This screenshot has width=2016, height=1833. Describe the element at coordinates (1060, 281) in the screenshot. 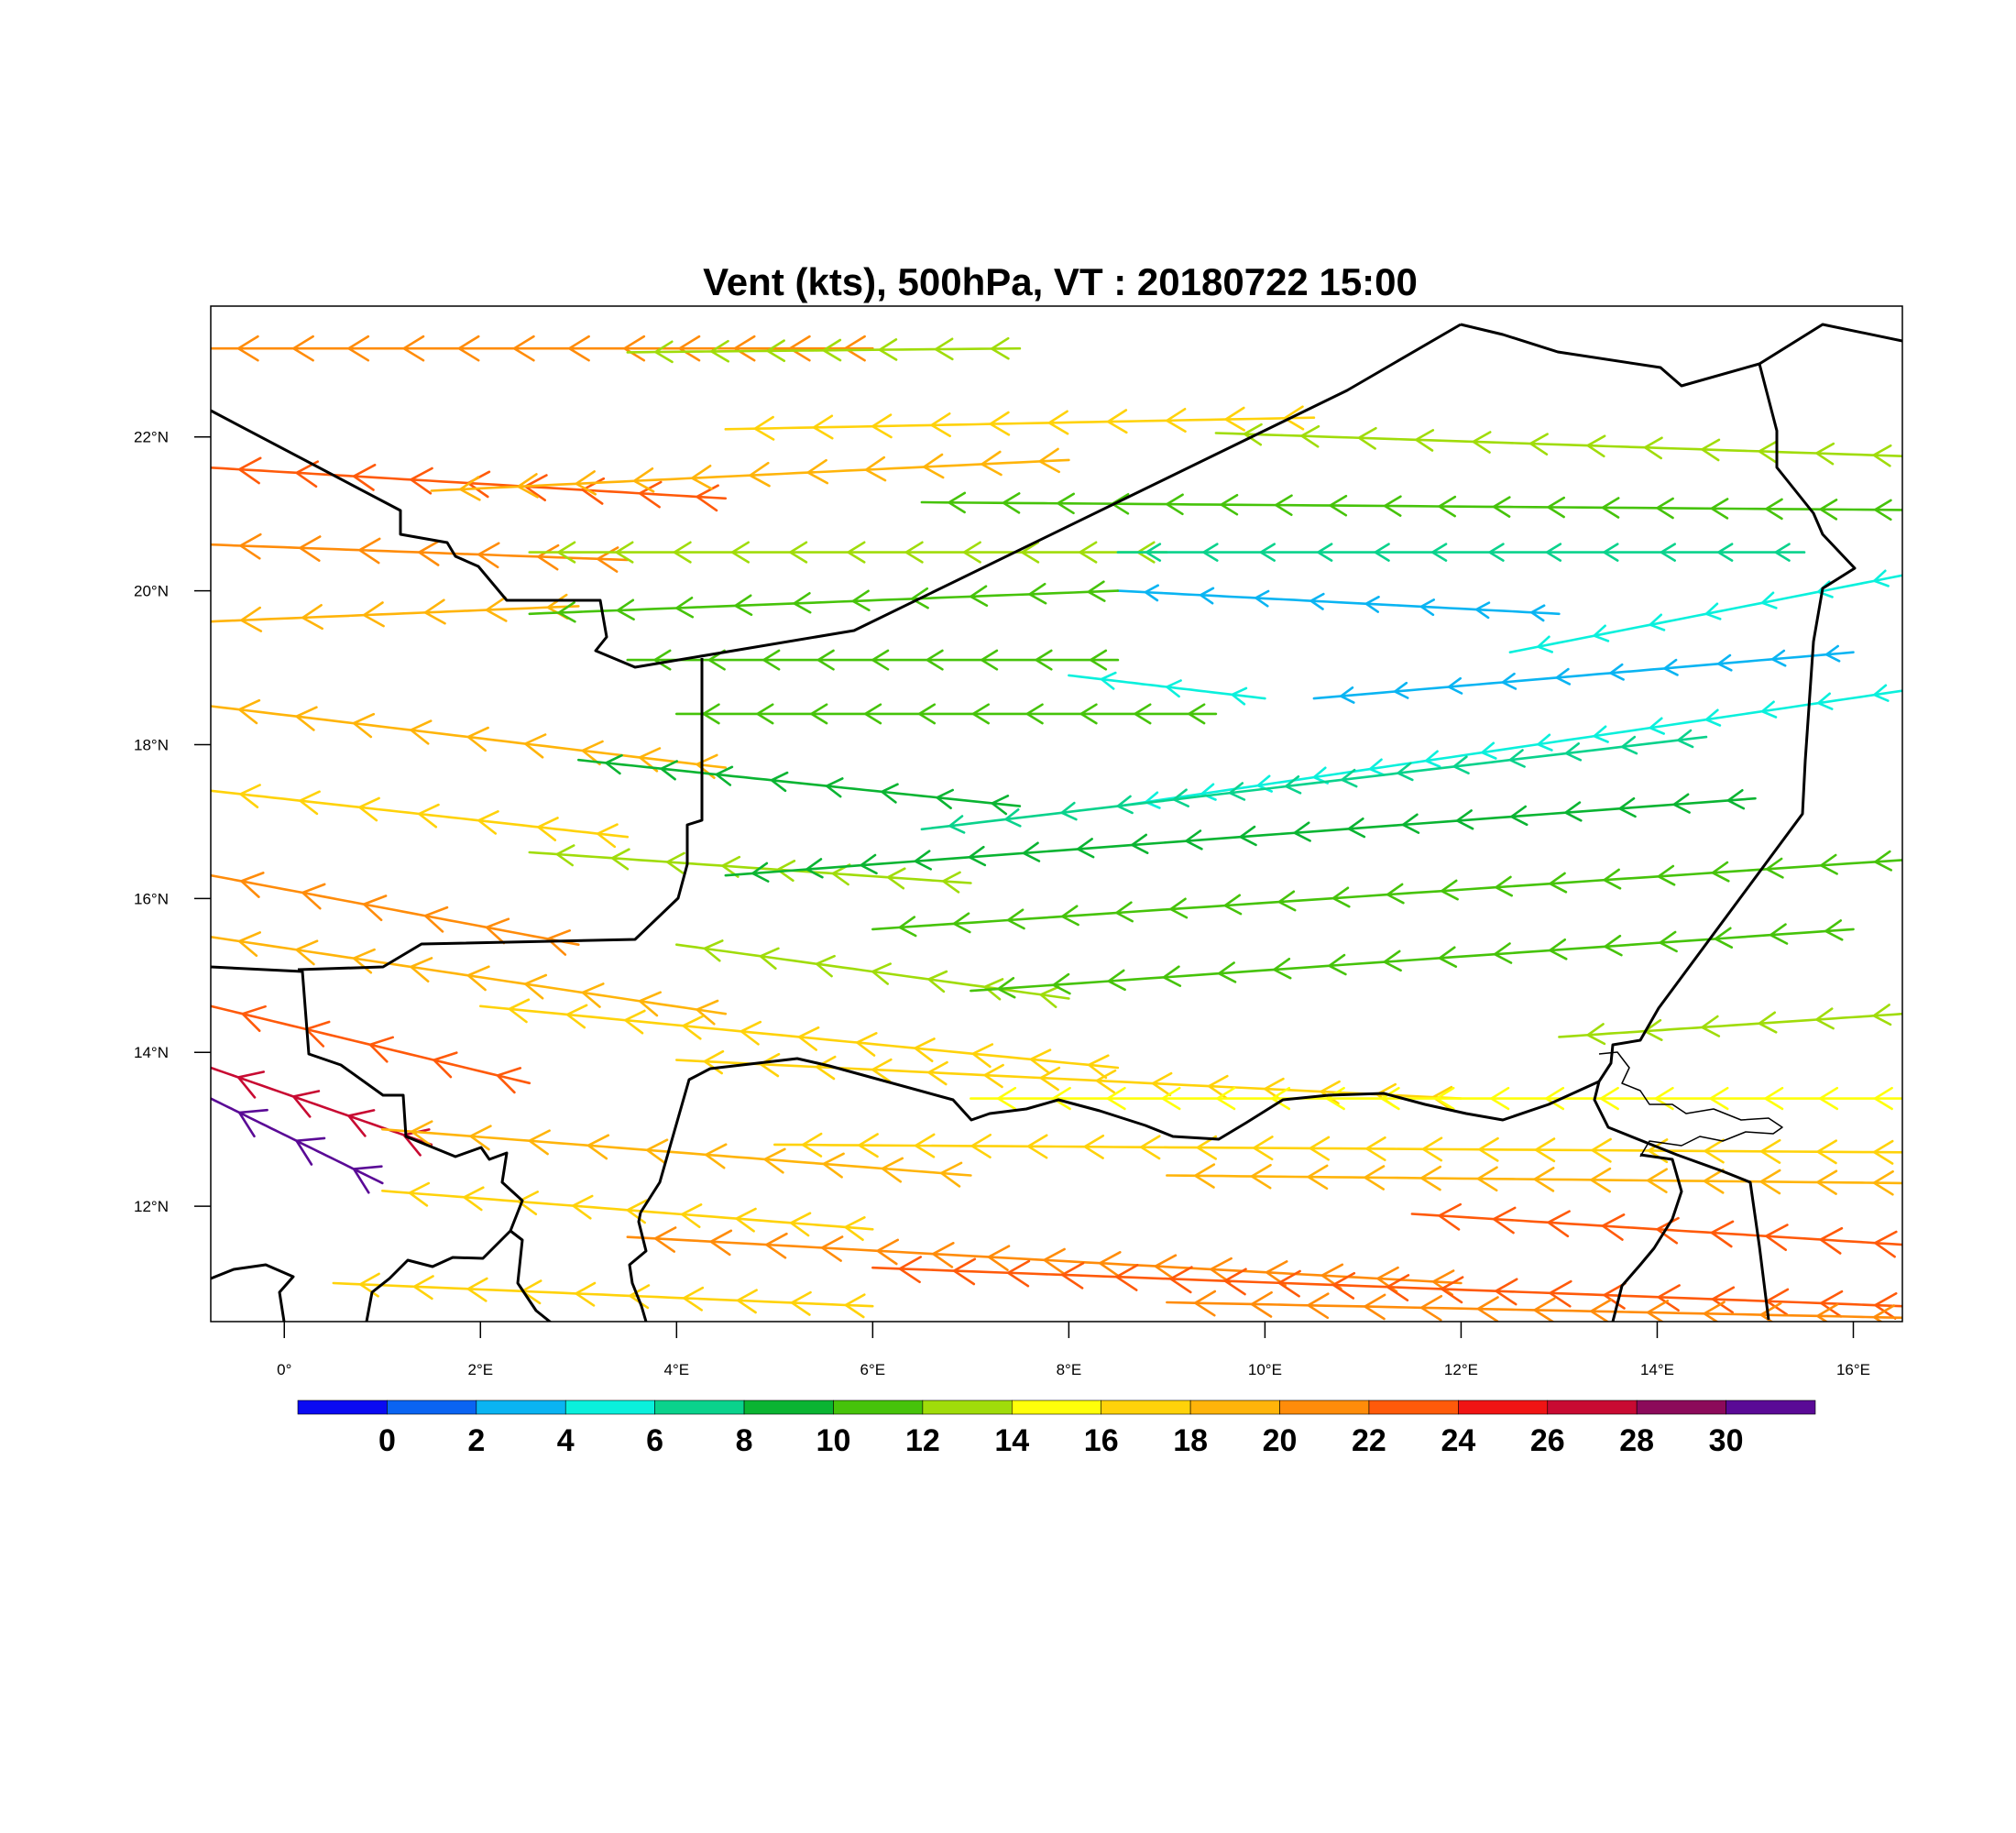

I see `page-title: Vent (kts), 500hPa, VT : 20180722 15:00` at that location.